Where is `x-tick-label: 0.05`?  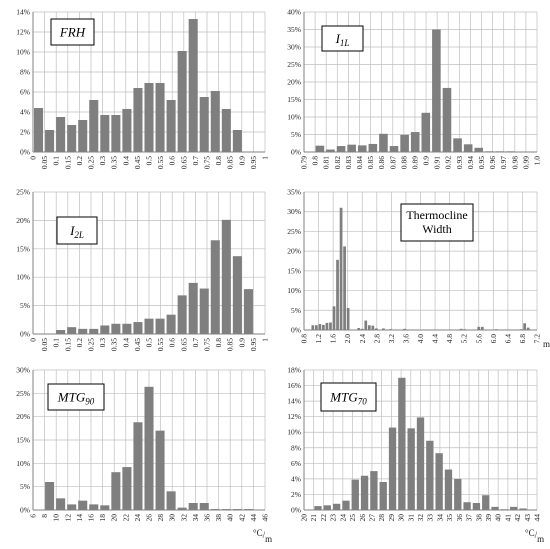
x-tick-label: 0.05 is located at coordinates (44, 344).